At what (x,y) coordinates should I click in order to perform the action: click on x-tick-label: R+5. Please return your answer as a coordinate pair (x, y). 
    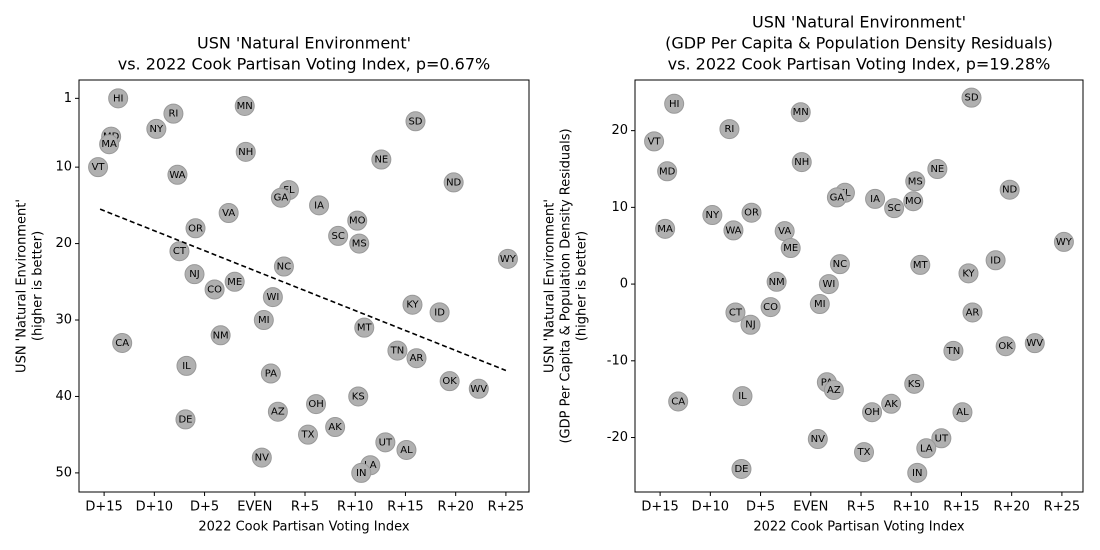
    Looking at the image, I should click on (305, 507).